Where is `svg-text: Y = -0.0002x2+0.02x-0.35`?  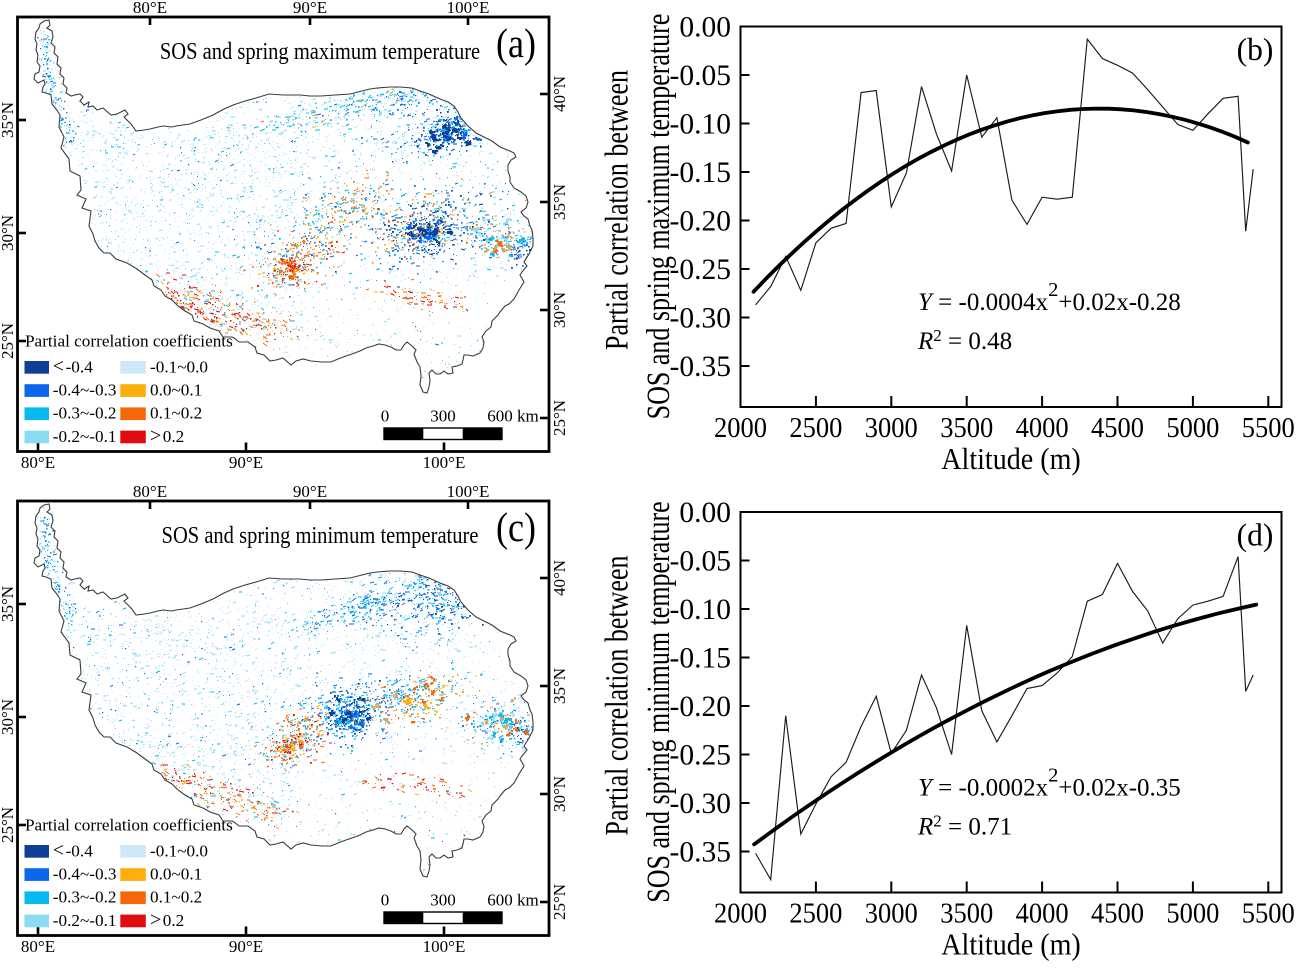 svg-text: Y = -0.0002x2+0.02x-0.35 is located at coordinates (1049, 783).